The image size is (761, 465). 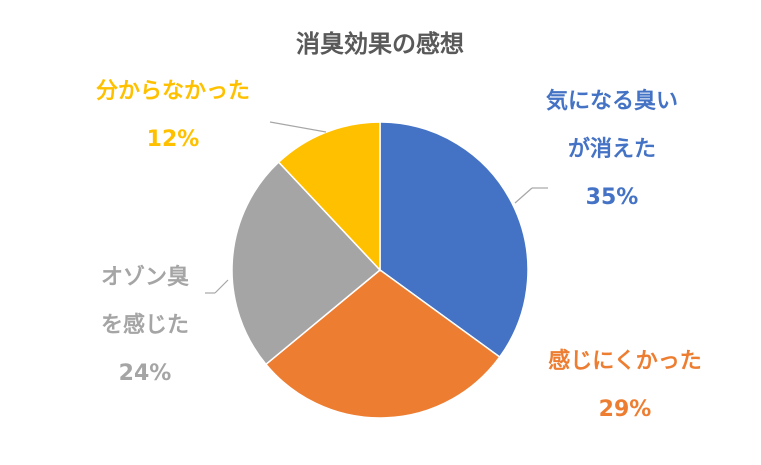 I want to click on percent-label: 29%, so click(x=625, y=409).